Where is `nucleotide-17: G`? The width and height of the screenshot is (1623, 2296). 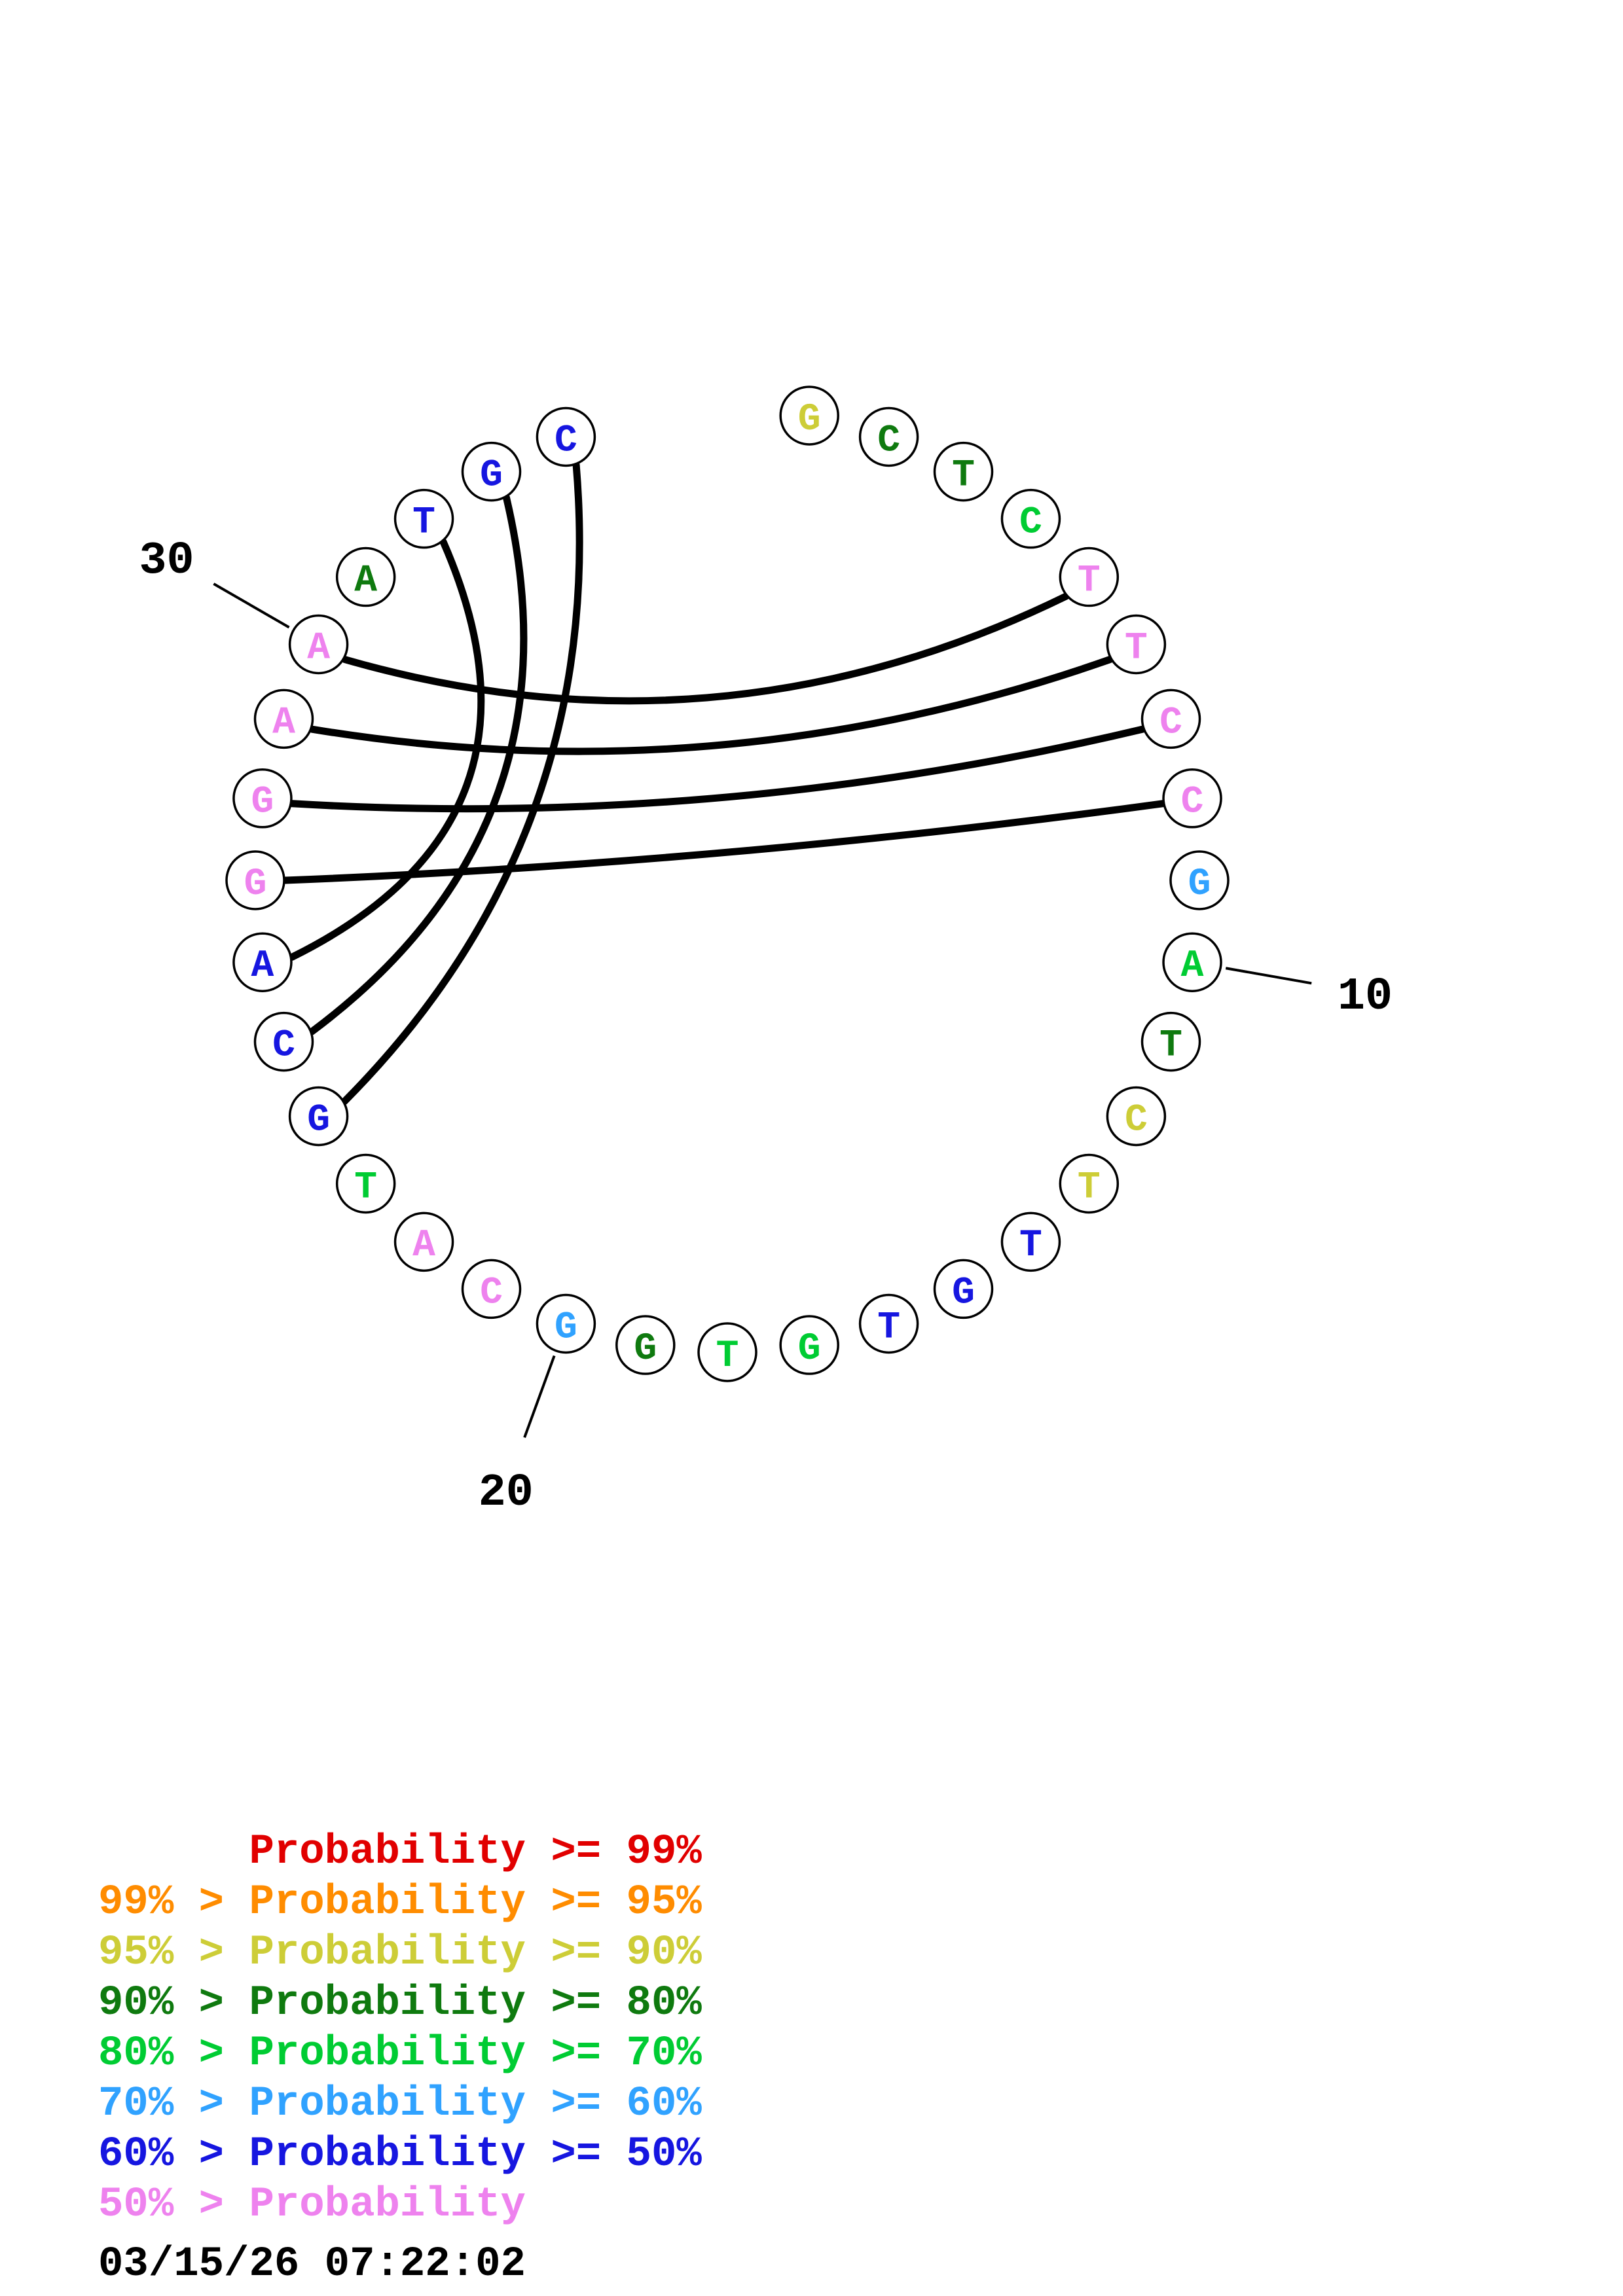
nucleotide-17: G is located at coordinates (809, 1345).